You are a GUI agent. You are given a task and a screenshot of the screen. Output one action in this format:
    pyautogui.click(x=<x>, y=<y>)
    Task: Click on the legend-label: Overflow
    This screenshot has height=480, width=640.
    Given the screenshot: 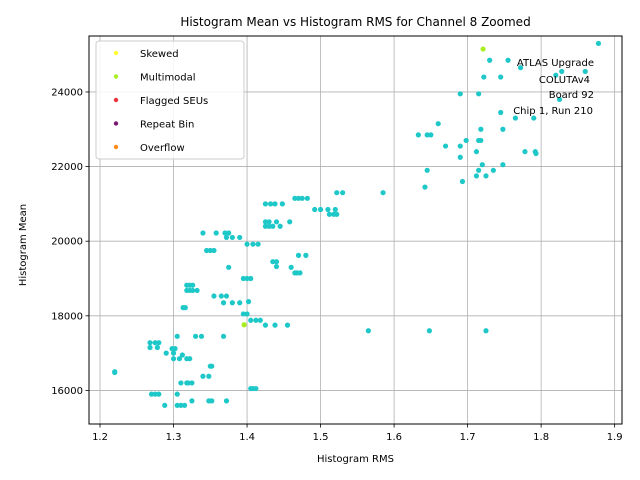 What is the action you would take?
    pyautogui.click(x=162, y=148)
    